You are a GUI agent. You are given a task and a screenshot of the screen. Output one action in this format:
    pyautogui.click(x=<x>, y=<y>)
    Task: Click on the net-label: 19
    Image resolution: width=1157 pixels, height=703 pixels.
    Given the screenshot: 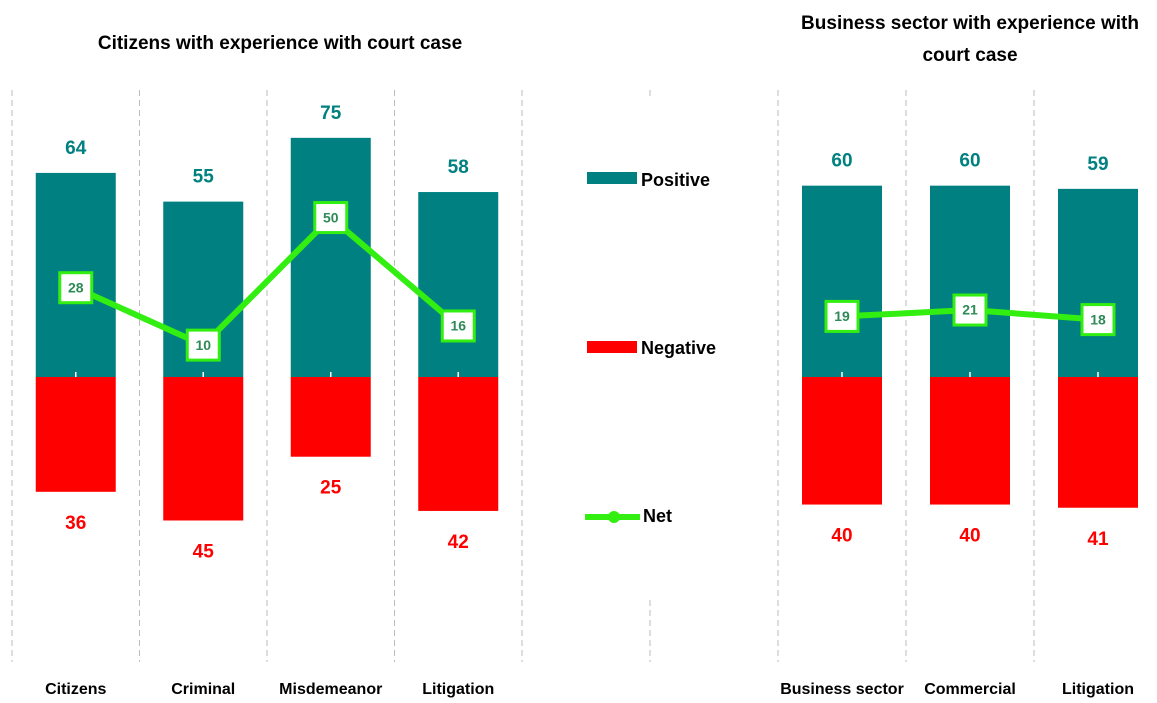 What is the action you would take?
    pyautogui.click(x=842, y=316)
    